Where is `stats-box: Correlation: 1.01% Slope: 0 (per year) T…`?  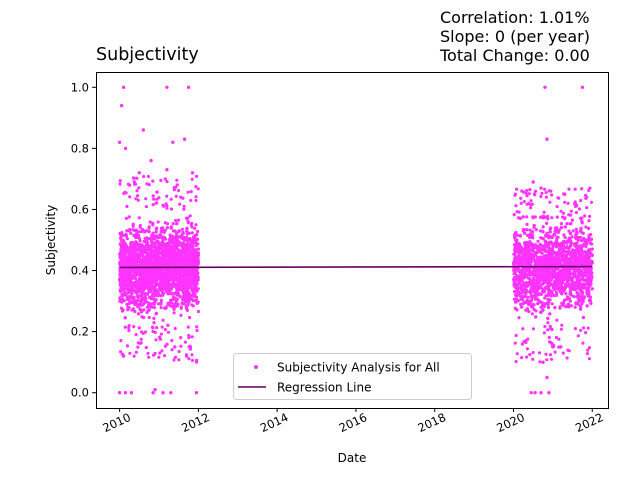
stats-box: Correlation: 1.01% Slope: 0 (per year) T… is located at coordinates (515, 36).